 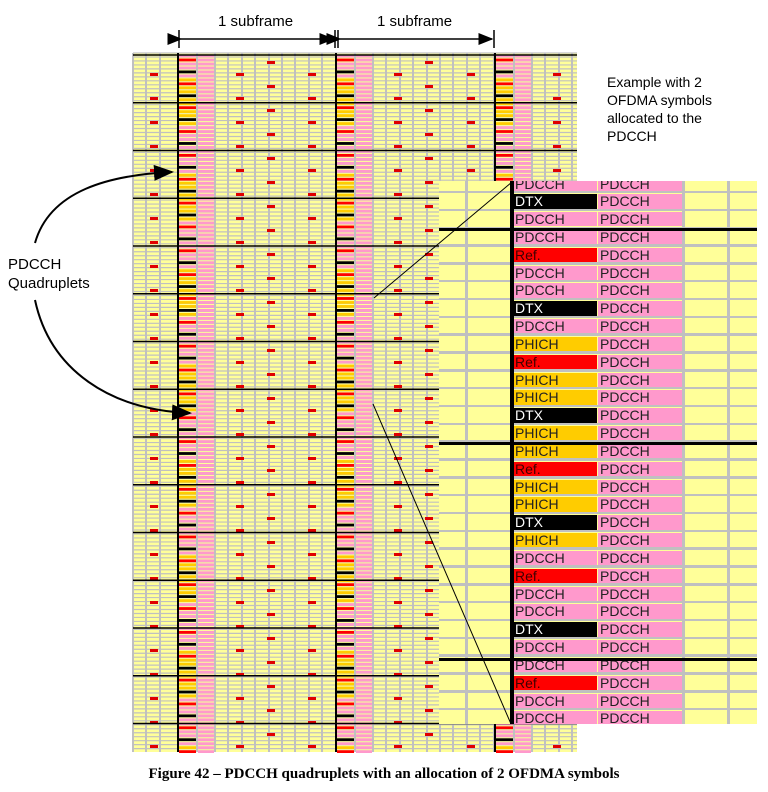 I want to click on panel-block-boundary, so click(x=598, y=443).